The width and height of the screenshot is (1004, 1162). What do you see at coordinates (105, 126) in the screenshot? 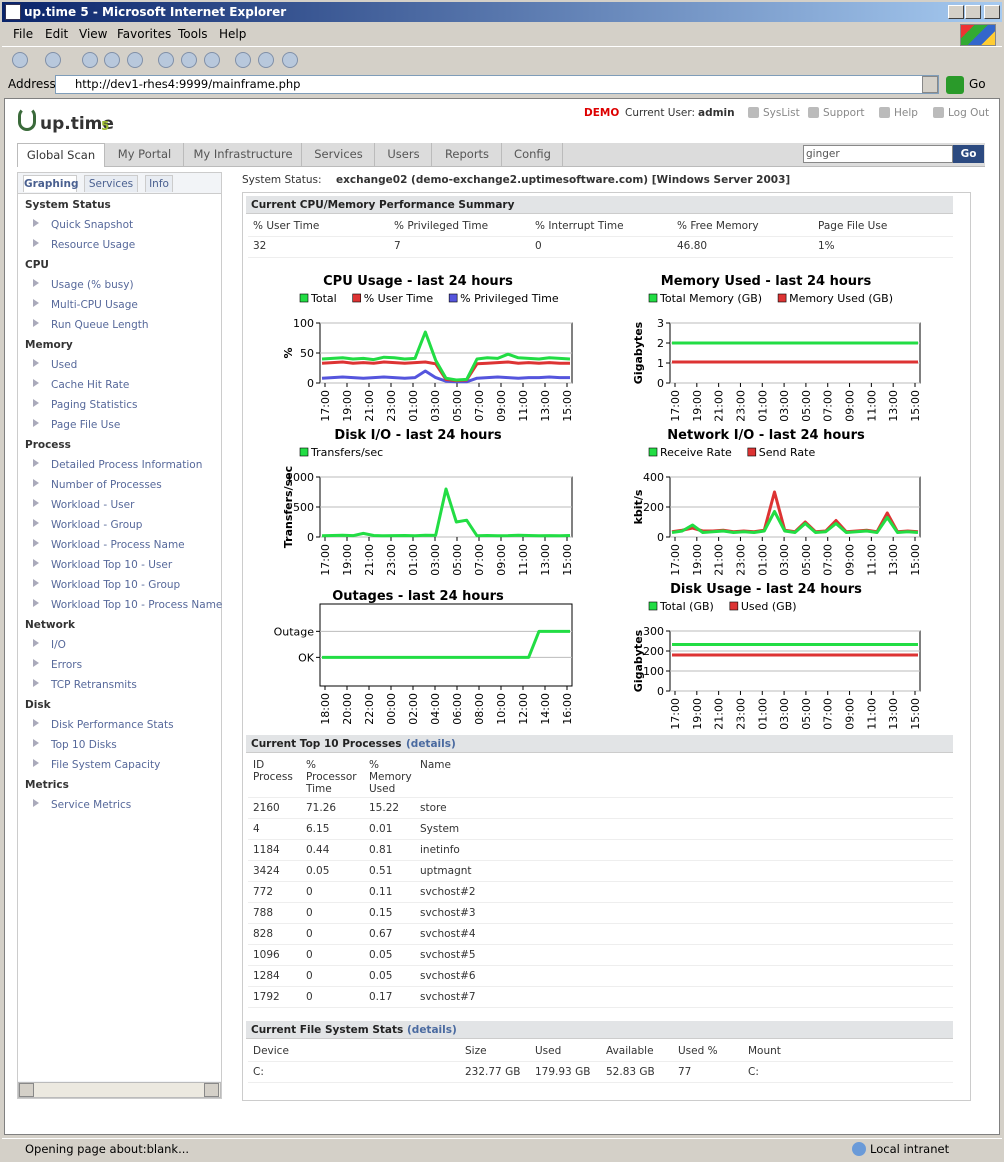
I see `logo-version: 5` at bounding box center [105, 126].